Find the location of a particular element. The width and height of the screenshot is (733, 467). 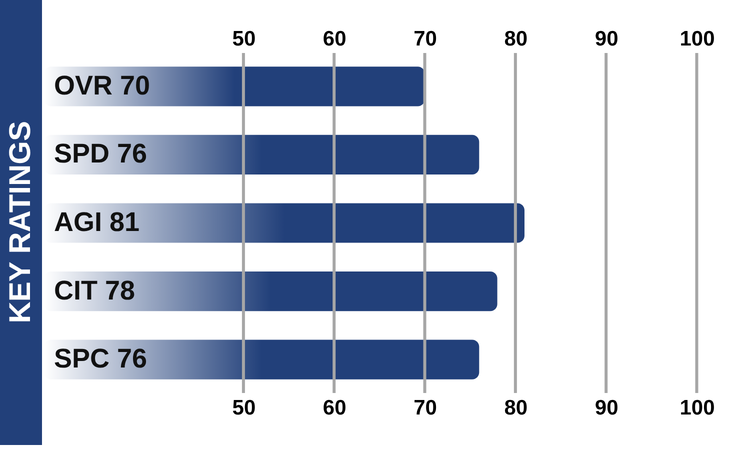

data-label: 70 is located at coordinates (135, 85).